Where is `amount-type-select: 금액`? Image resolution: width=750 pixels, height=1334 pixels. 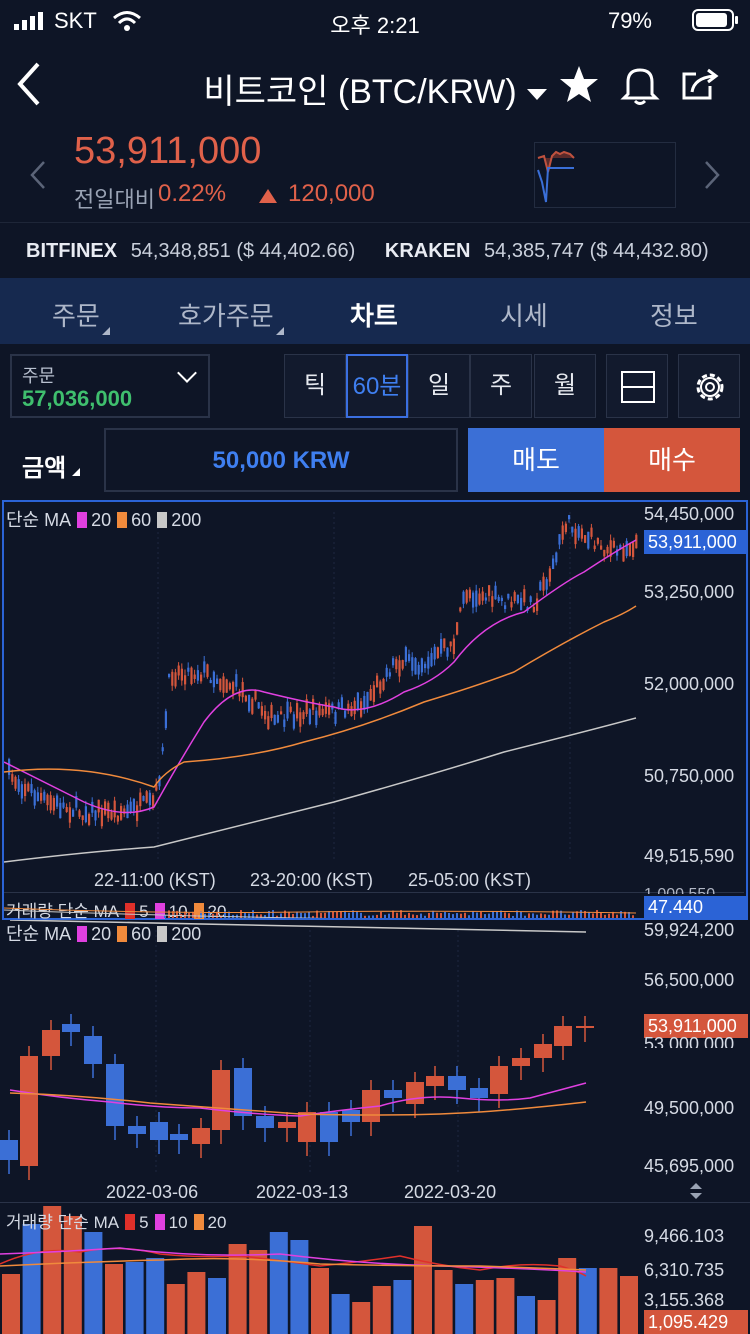
amount-type-select: 금액 is located at coordinates (51, 465).